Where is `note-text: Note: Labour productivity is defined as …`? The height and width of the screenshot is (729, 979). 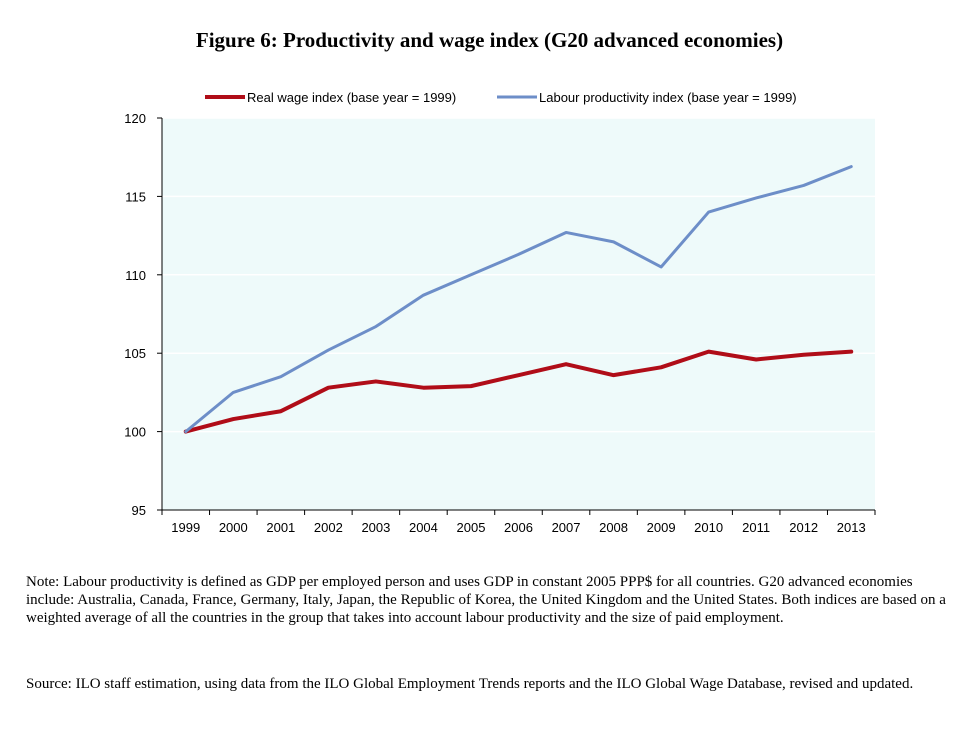 note-text: Note: Labour productivity is defined as … is located at coordinates (486, 600).